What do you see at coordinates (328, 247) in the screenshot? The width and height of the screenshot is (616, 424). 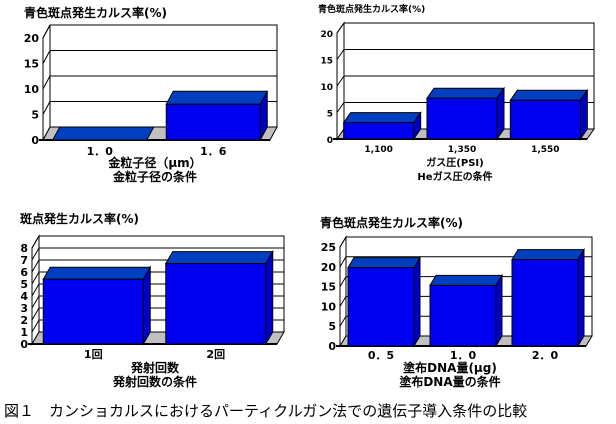 I see `y-tick-label: 25` at bounding box center [328, 247].